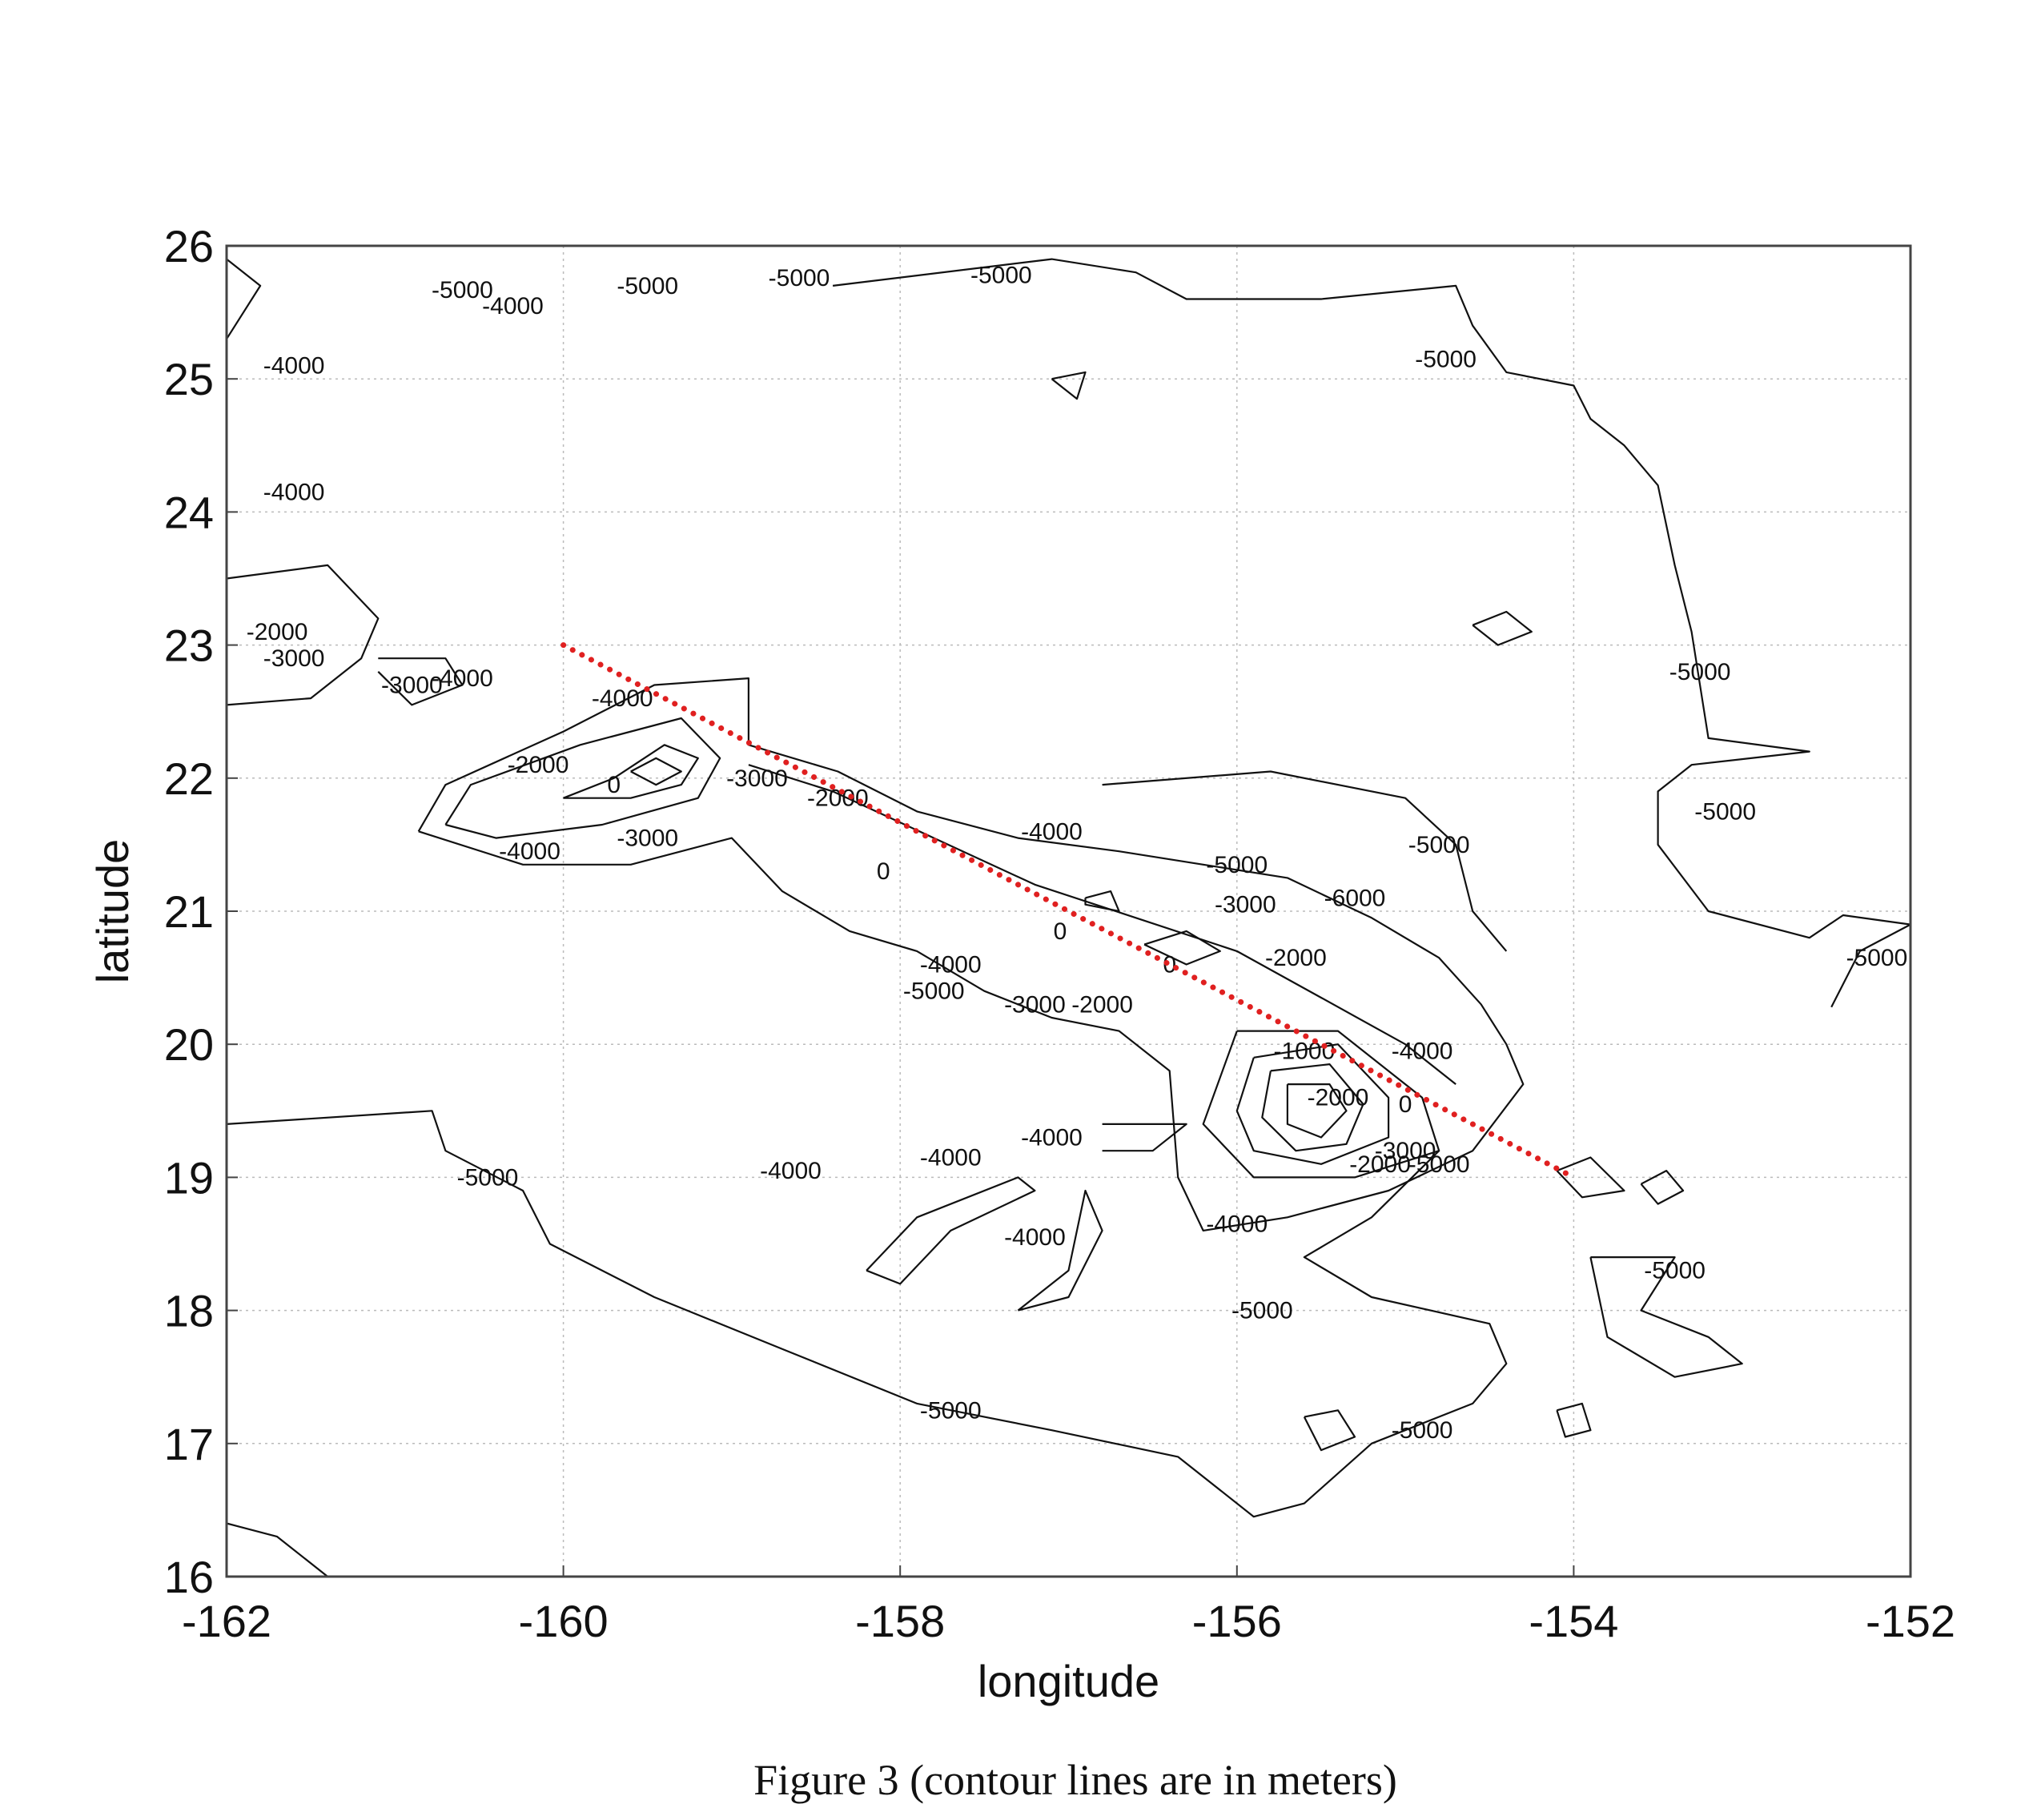 The width and height of the screenshot is (2041, 1820). I want to click on y-tick-label: 23, so click(189, 646).